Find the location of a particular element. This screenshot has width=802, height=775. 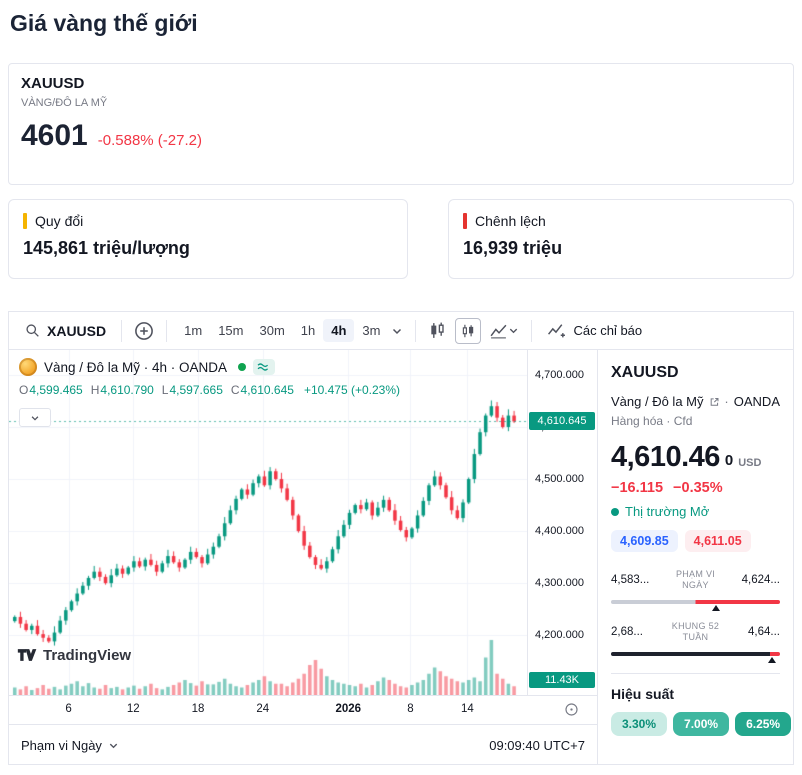

range-selector: Phạm vi Ngày is located at coordinates (70, 745).